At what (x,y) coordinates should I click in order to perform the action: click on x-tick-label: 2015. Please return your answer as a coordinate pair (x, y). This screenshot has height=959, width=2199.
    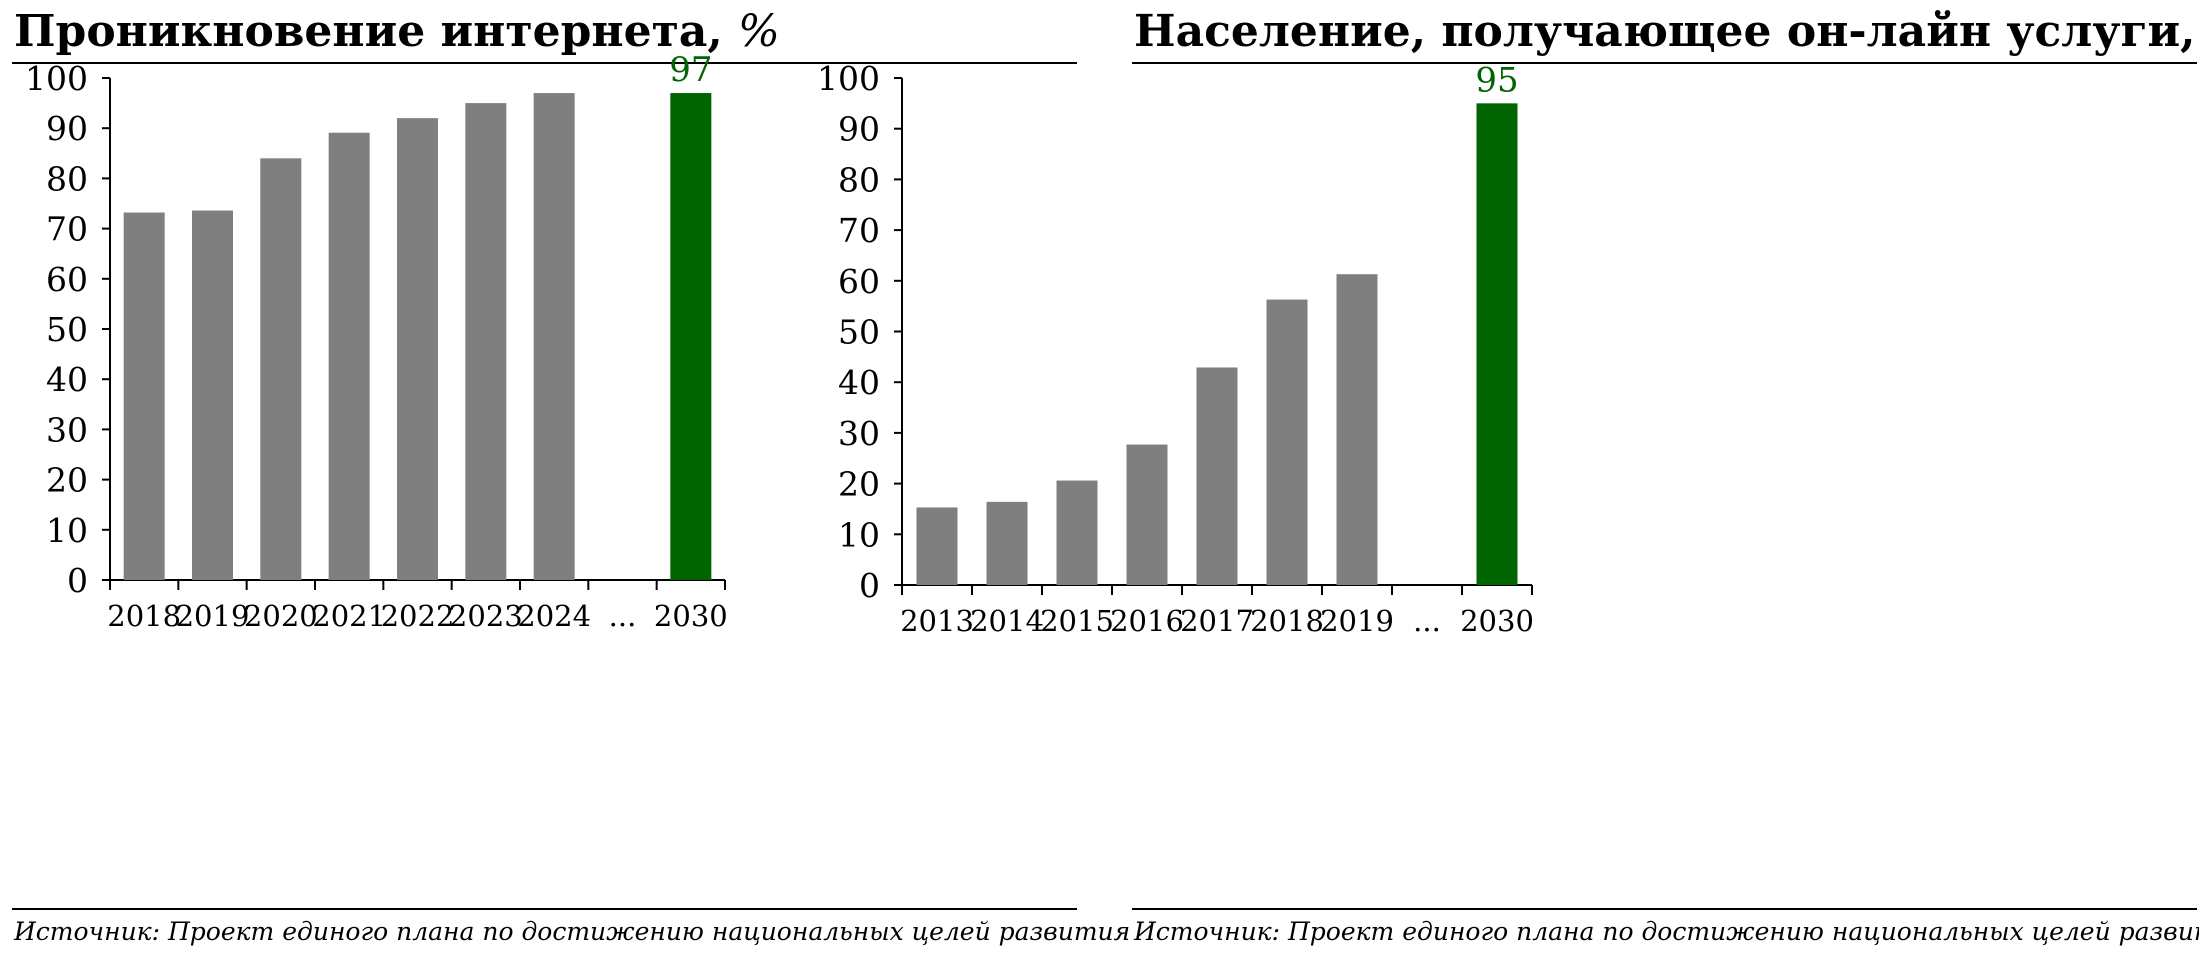
    Looking at the image, I should click on (1077, 621).